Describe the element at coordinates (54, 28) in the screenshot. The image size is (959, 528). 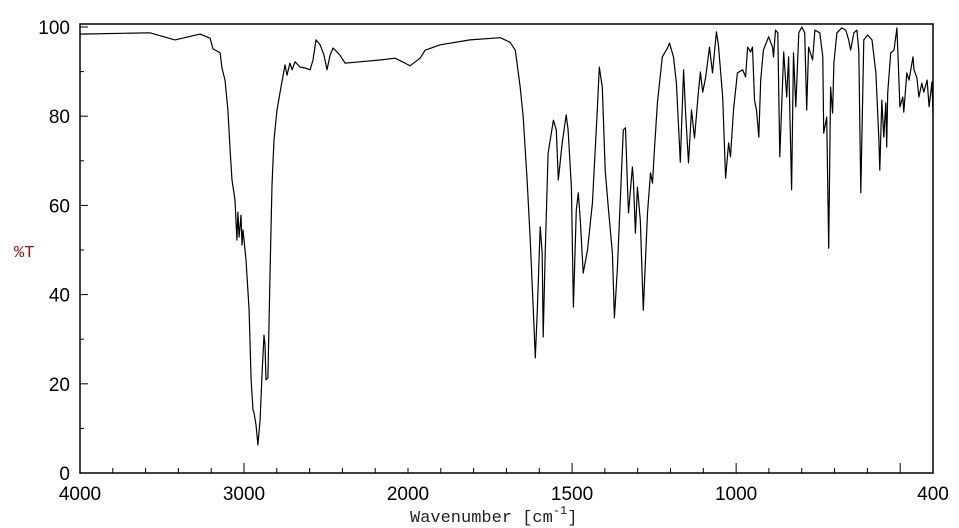
I see `y-tick-label: 100` at that location.